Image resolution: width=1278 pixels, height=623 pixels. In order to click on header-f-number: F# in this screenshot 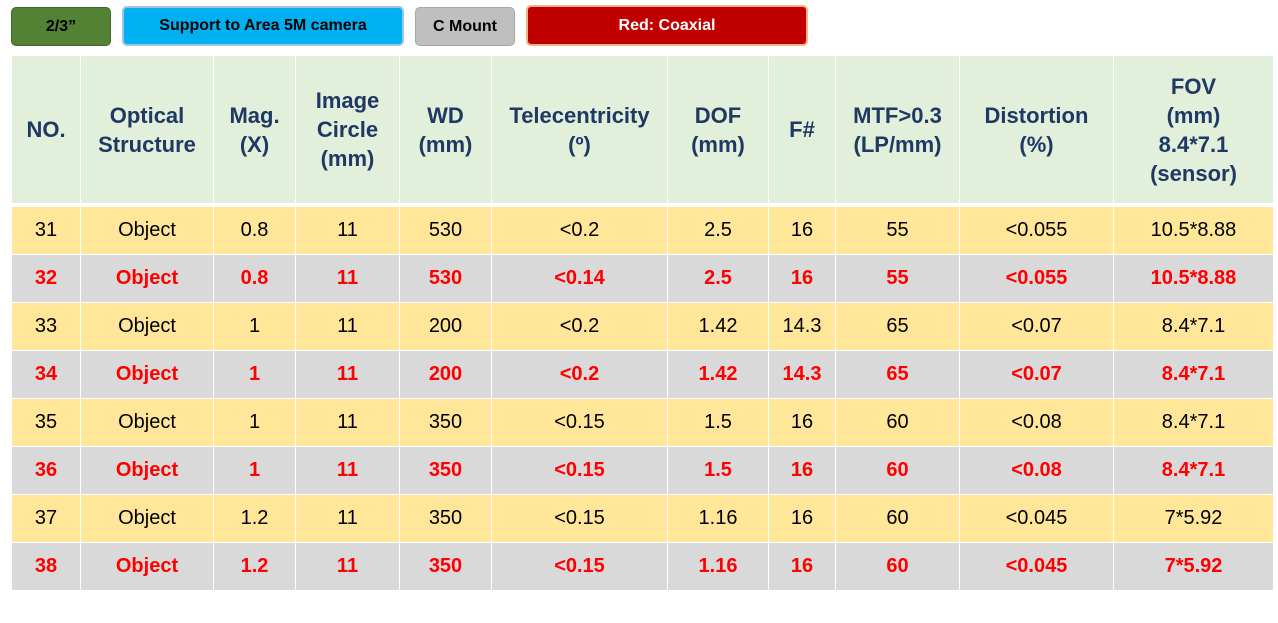, I will do `click(802, 131)`.